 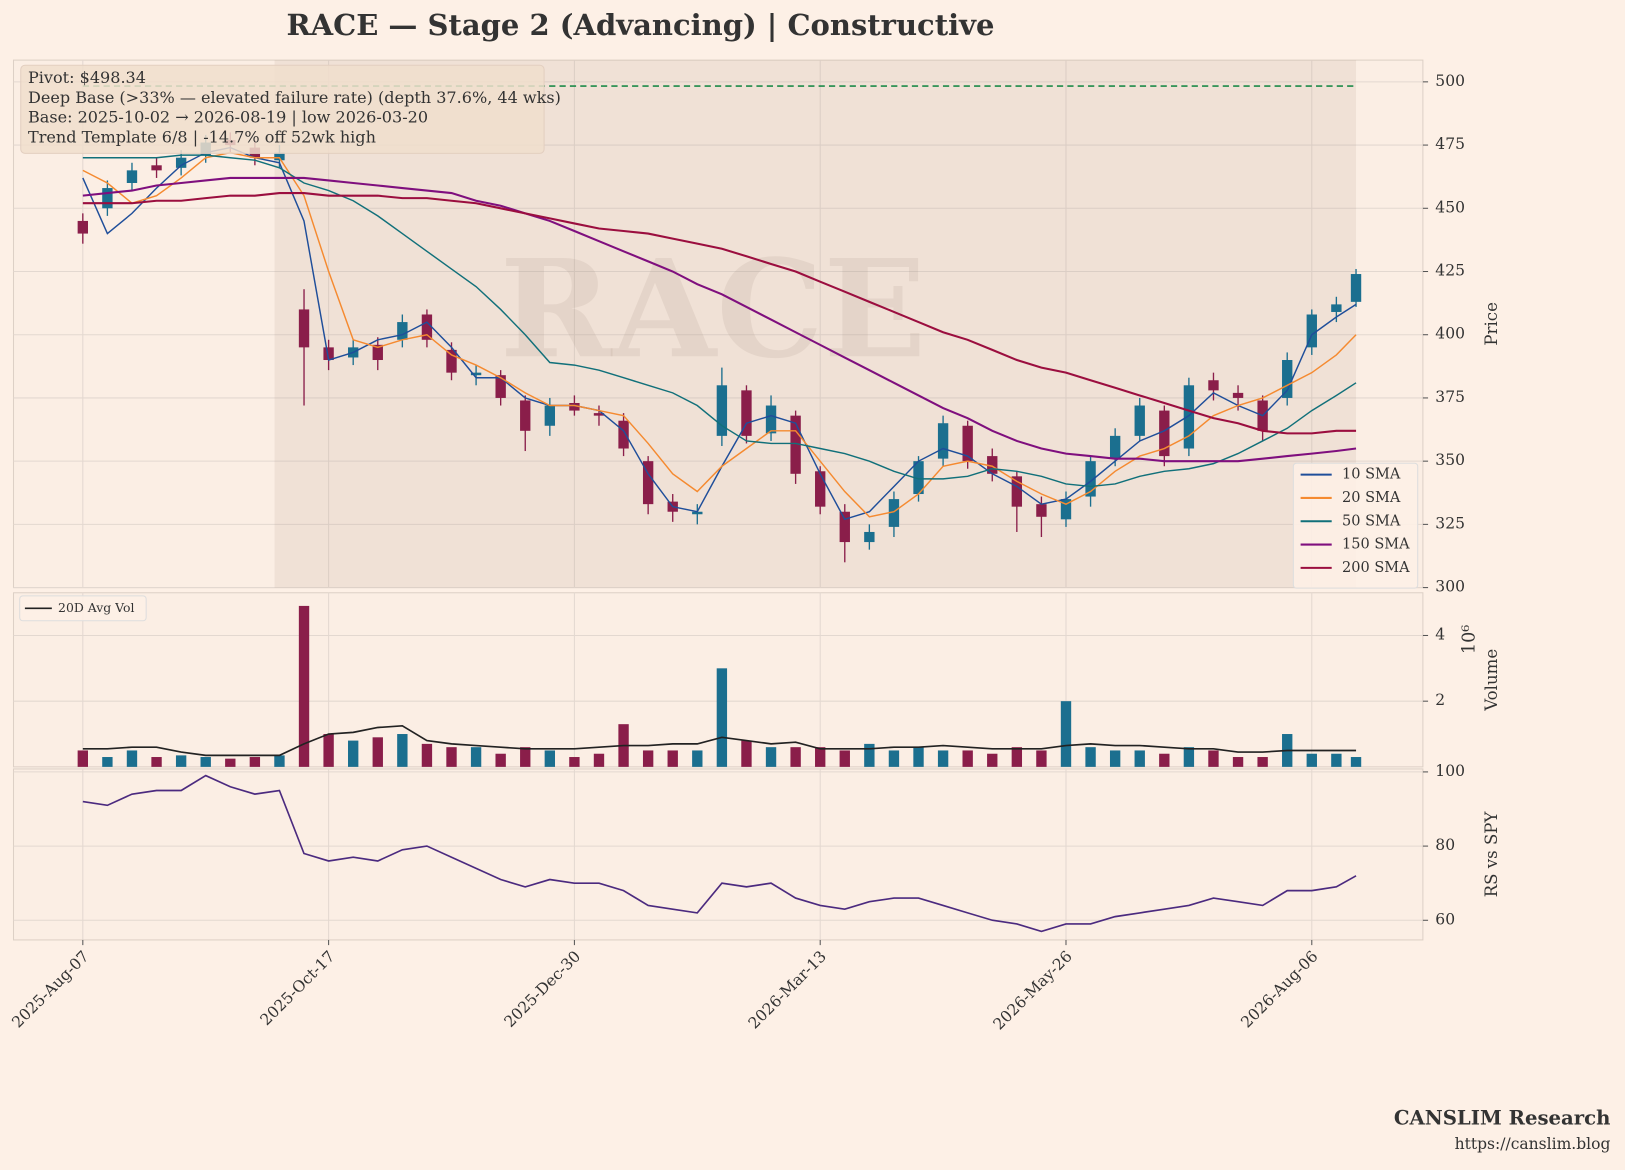 What do you see at coordinates (1491, 323) in the screenshot?
I see `y-axis-label: Price` at bounding box center [1491, 323].